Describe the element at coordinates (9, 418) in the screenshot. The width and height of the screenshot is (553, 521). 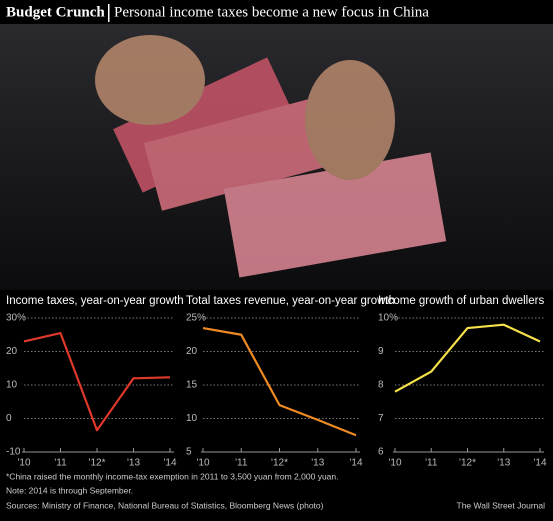
I see `y-tick-label: 0` at that location.